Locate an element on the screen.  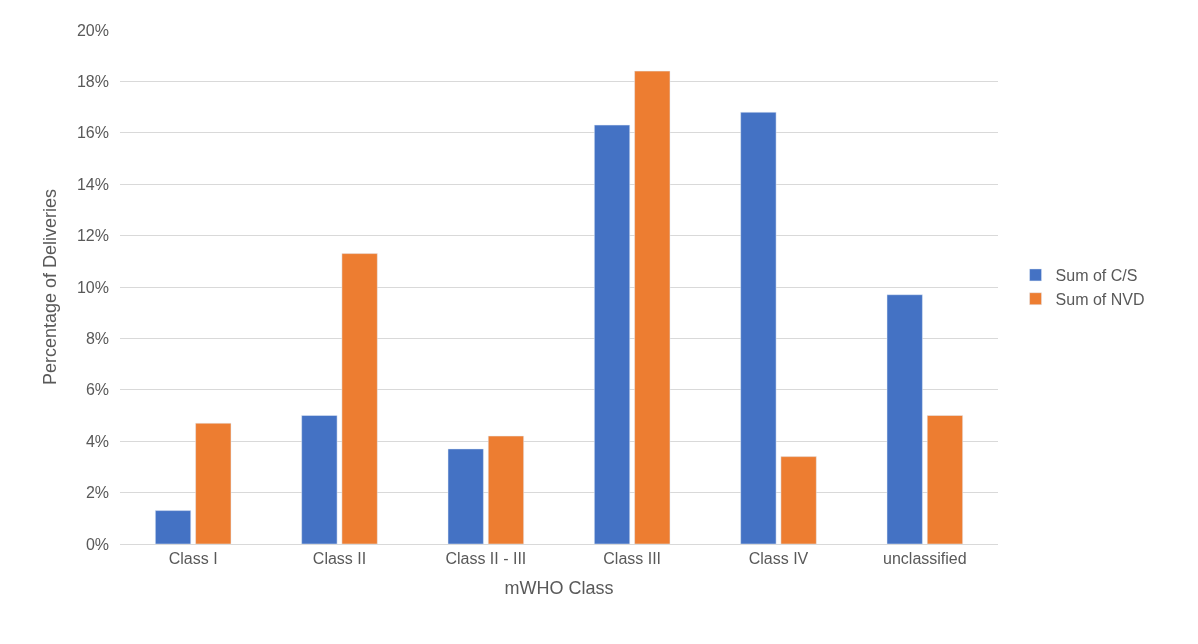
legend-label: Sum of NVD is located at coordinates (1100, 299).